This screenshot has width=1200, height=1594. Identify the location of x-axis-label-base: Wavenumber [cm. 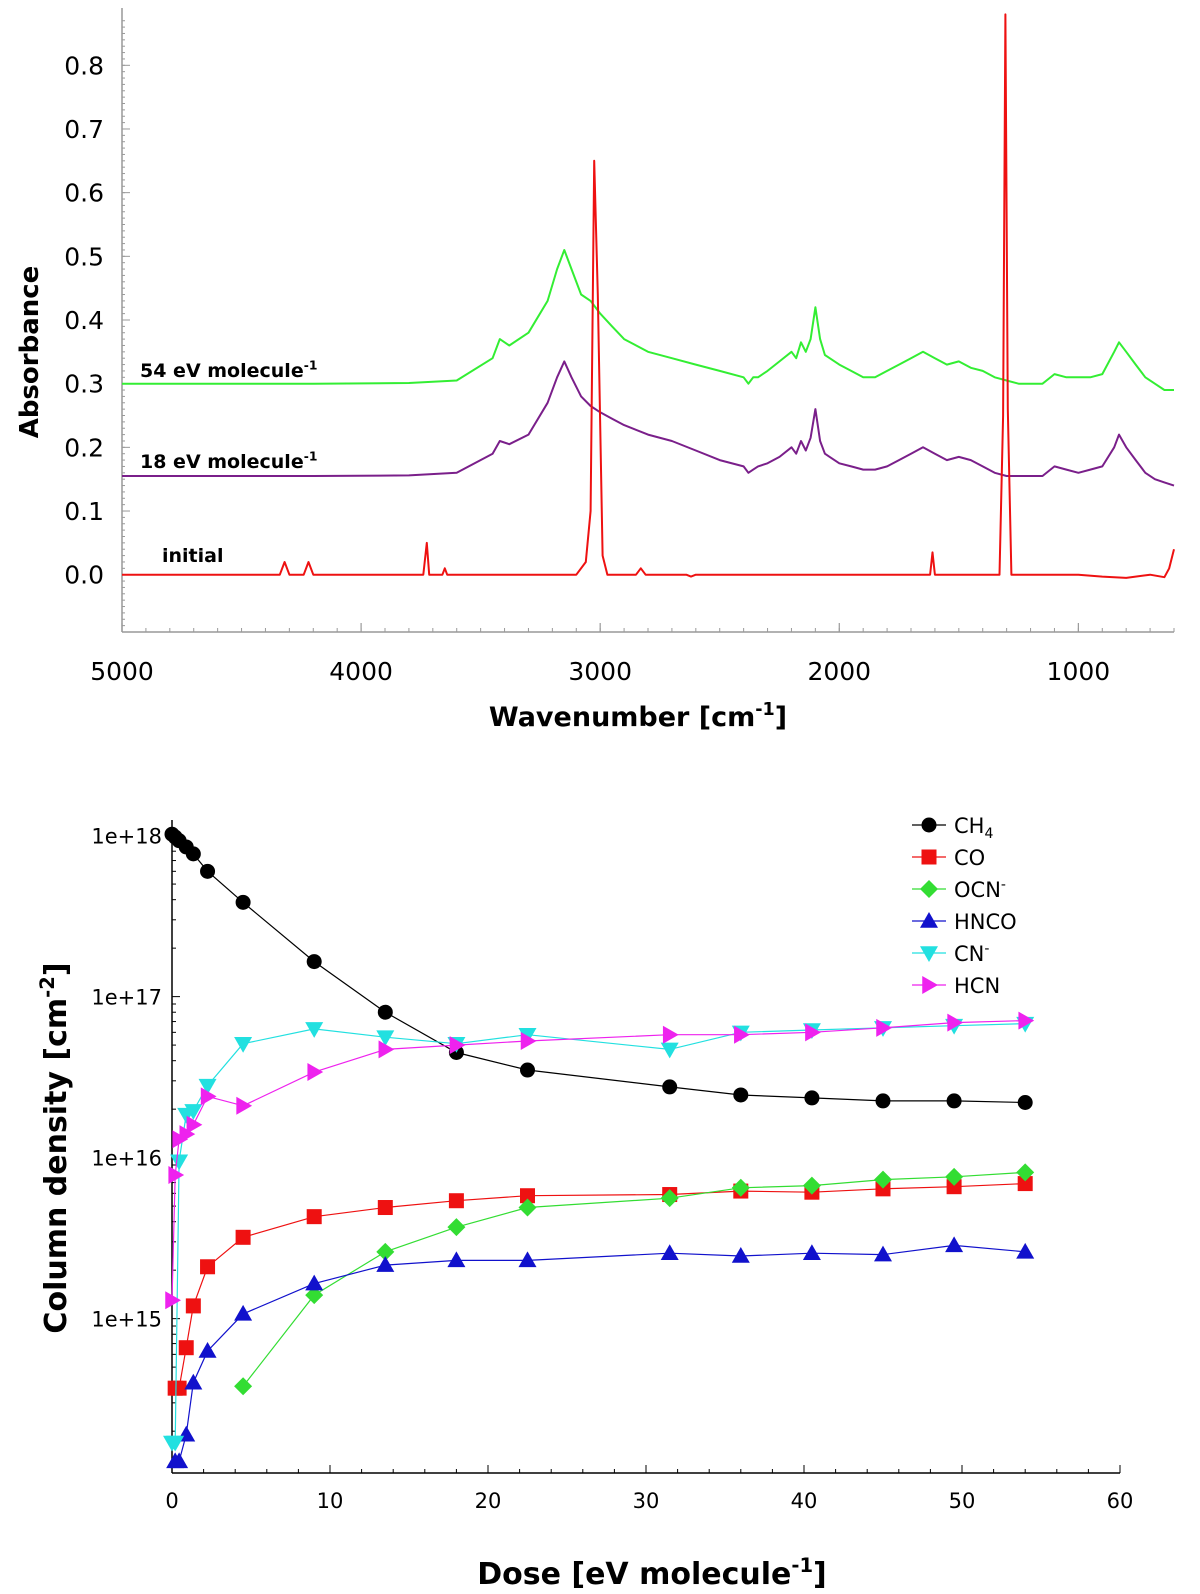
(622, 717).